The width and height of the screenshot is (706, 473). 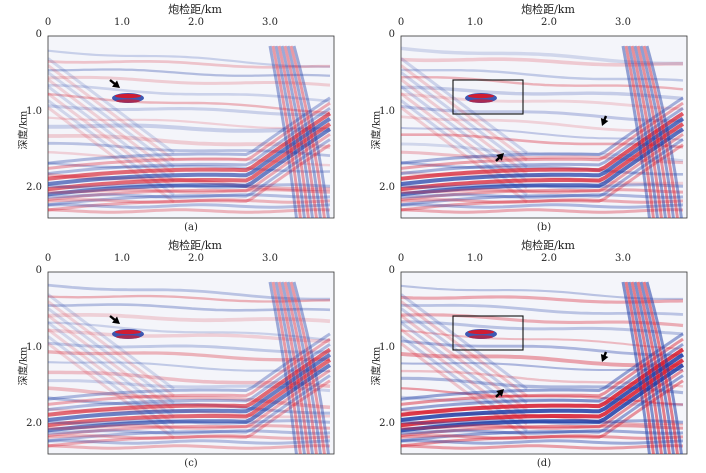 What do you see at coordinates (191, 227) in the screenshot?
I see `panel-caption: (a)` at bounding box center [191, 227].